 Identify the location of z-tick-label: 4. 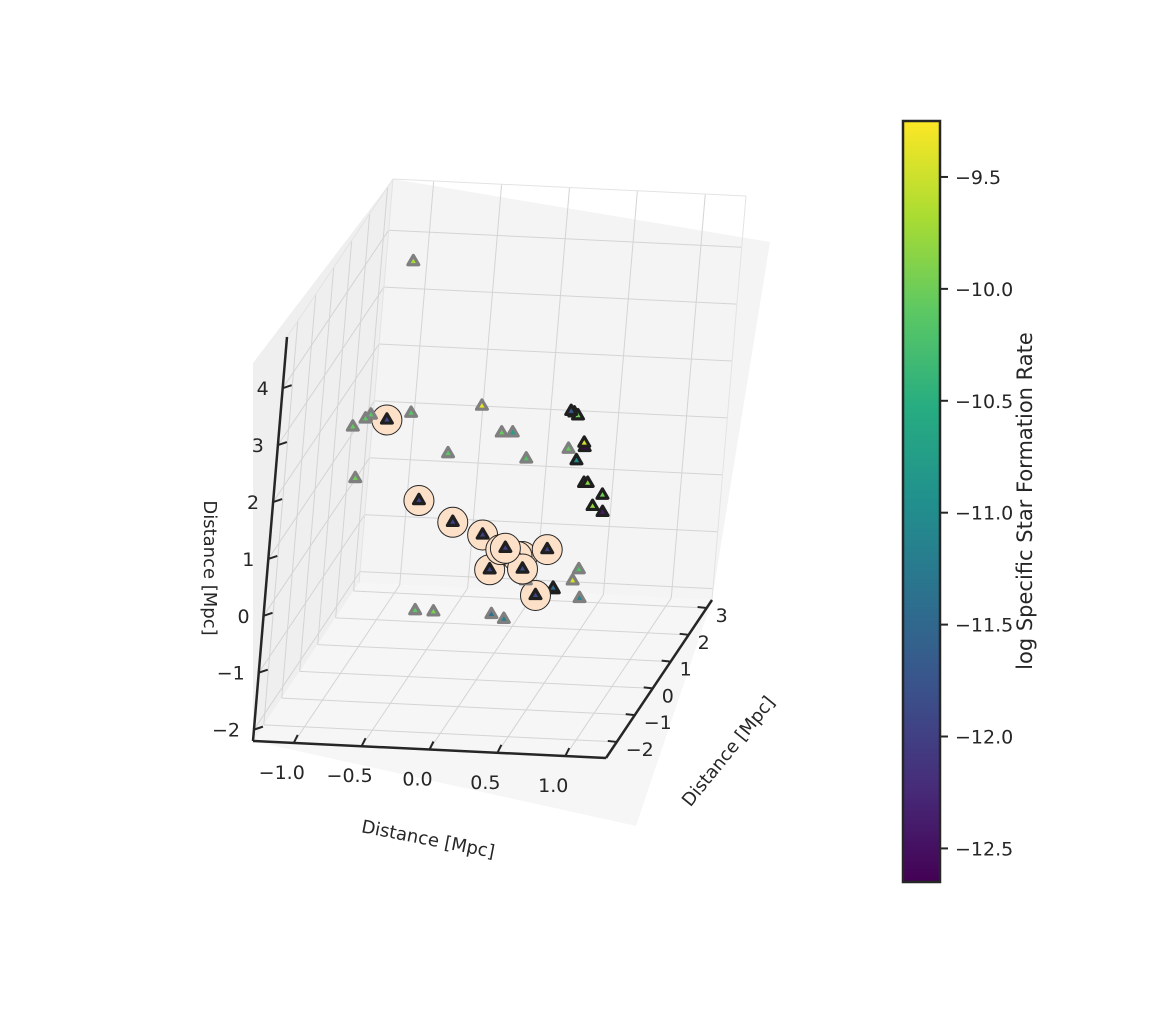
(263, 389).